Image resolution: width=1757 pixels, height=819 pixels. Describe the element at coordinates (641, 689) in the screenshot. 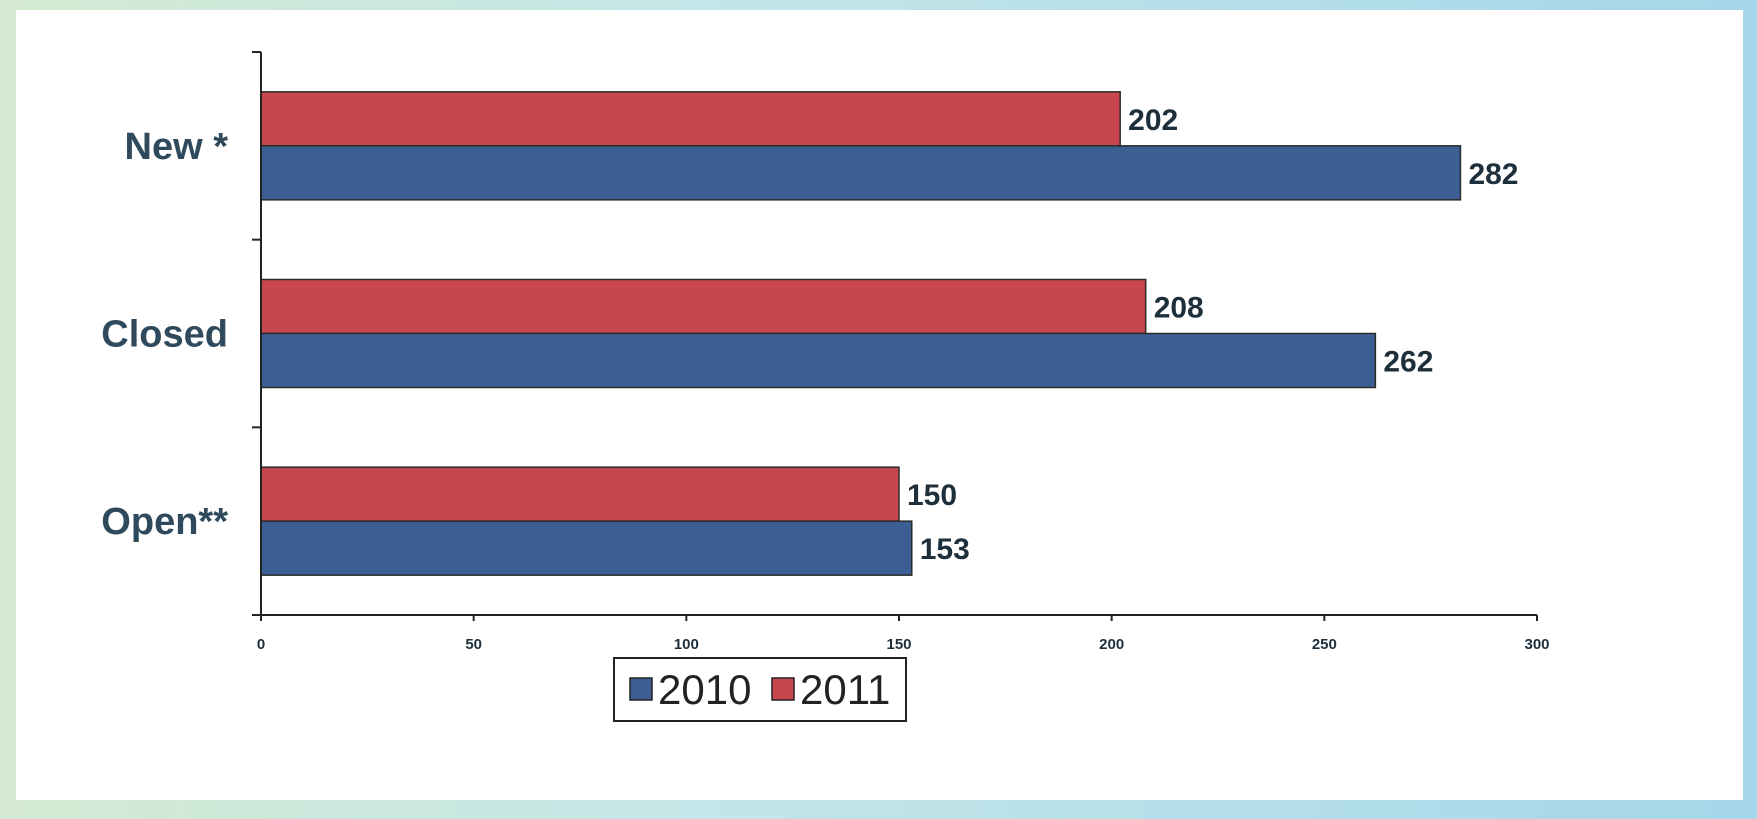

I see `legend-swatch-2010` at that location.